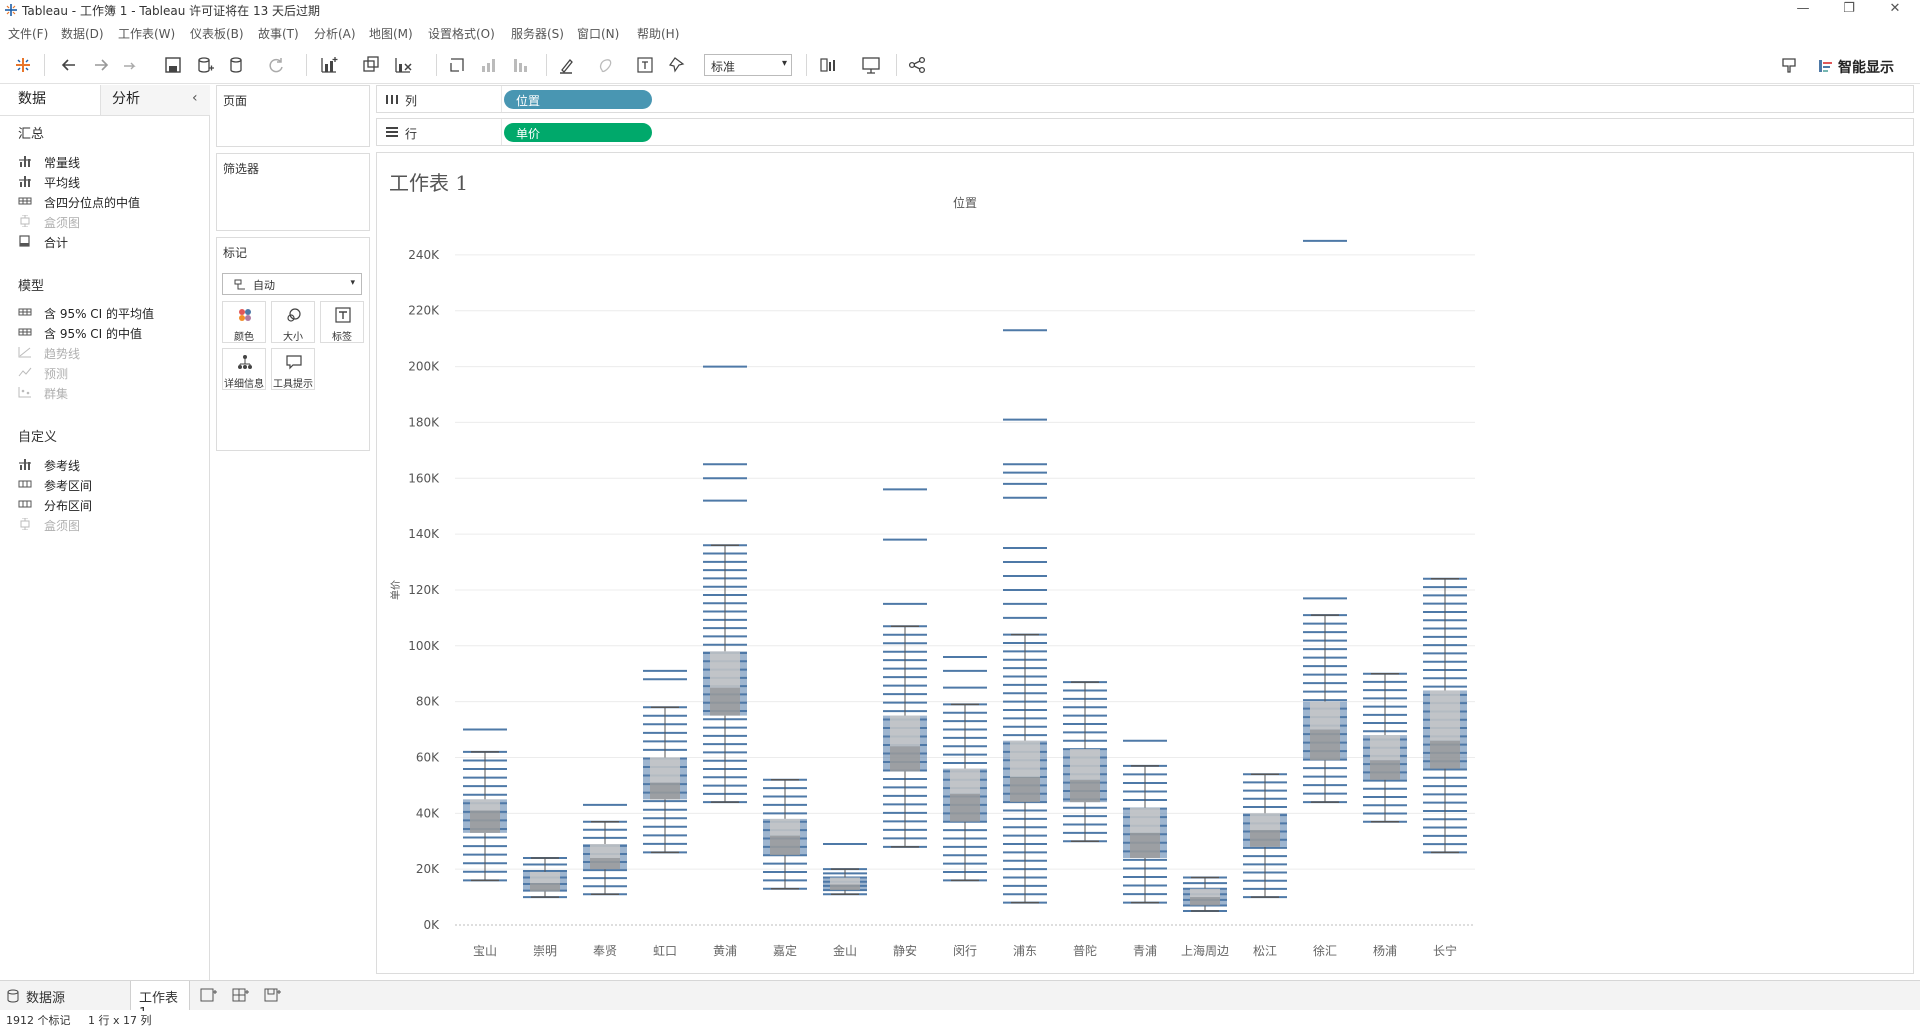  I want to click on filters-shelf: 筛选器, so click(293, 192).